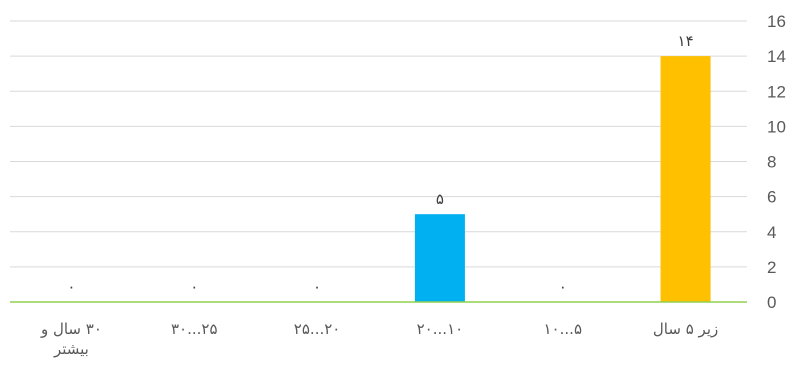 This screenshot has width=798, height=370. What do you see at coordinates (771, 162) in the screenshot?
I see `y-tick-label: 8` at bounding box center [771, 162].